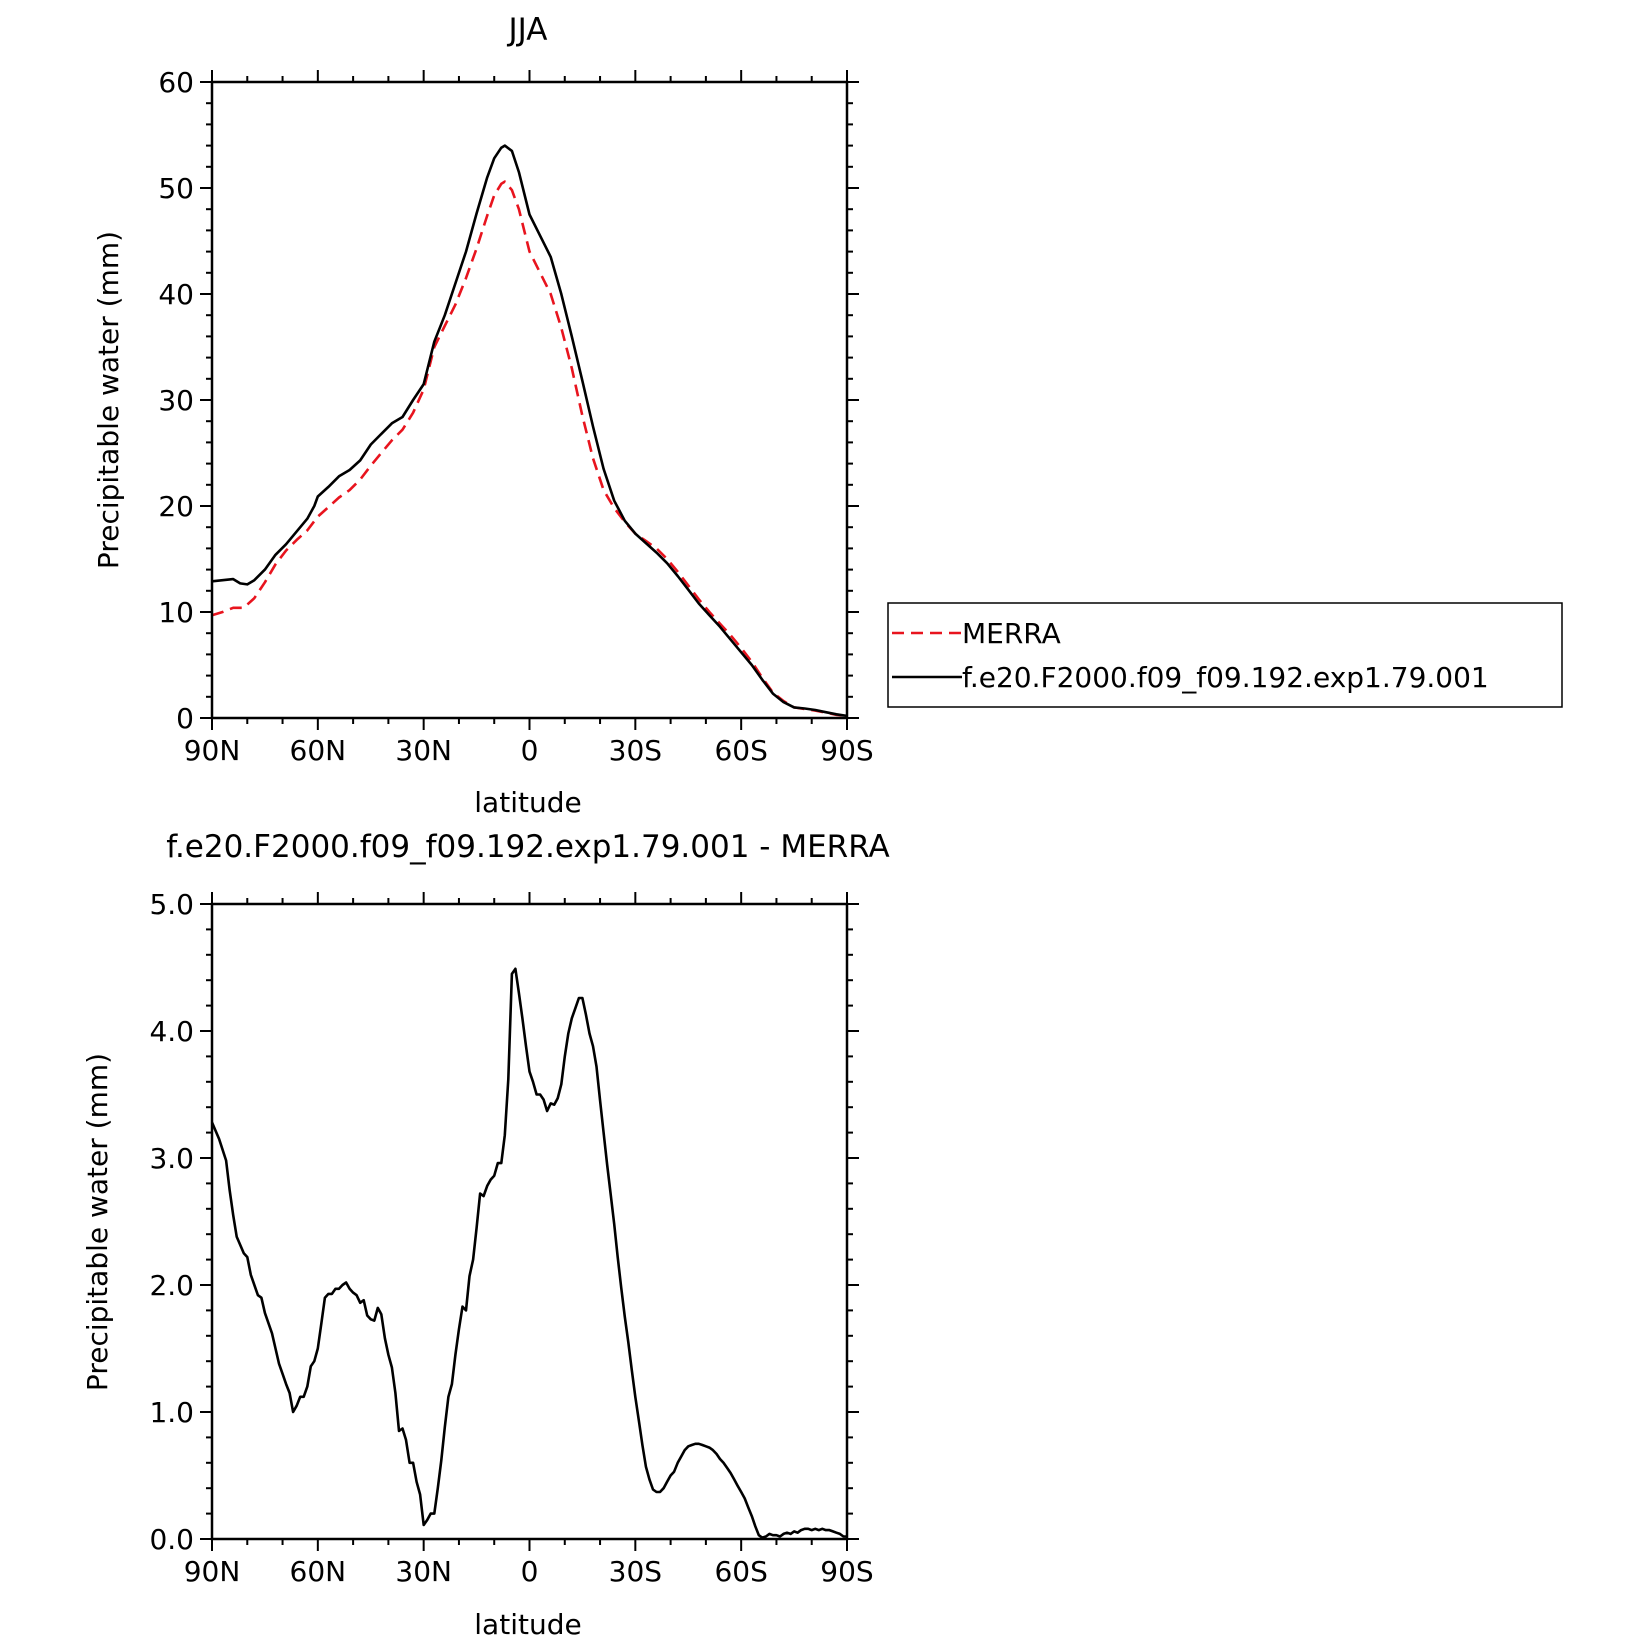 The width and height of the screenshot is (1647, 1647). I want to click on y-tick-label: 4.0, so click(171, 1031).